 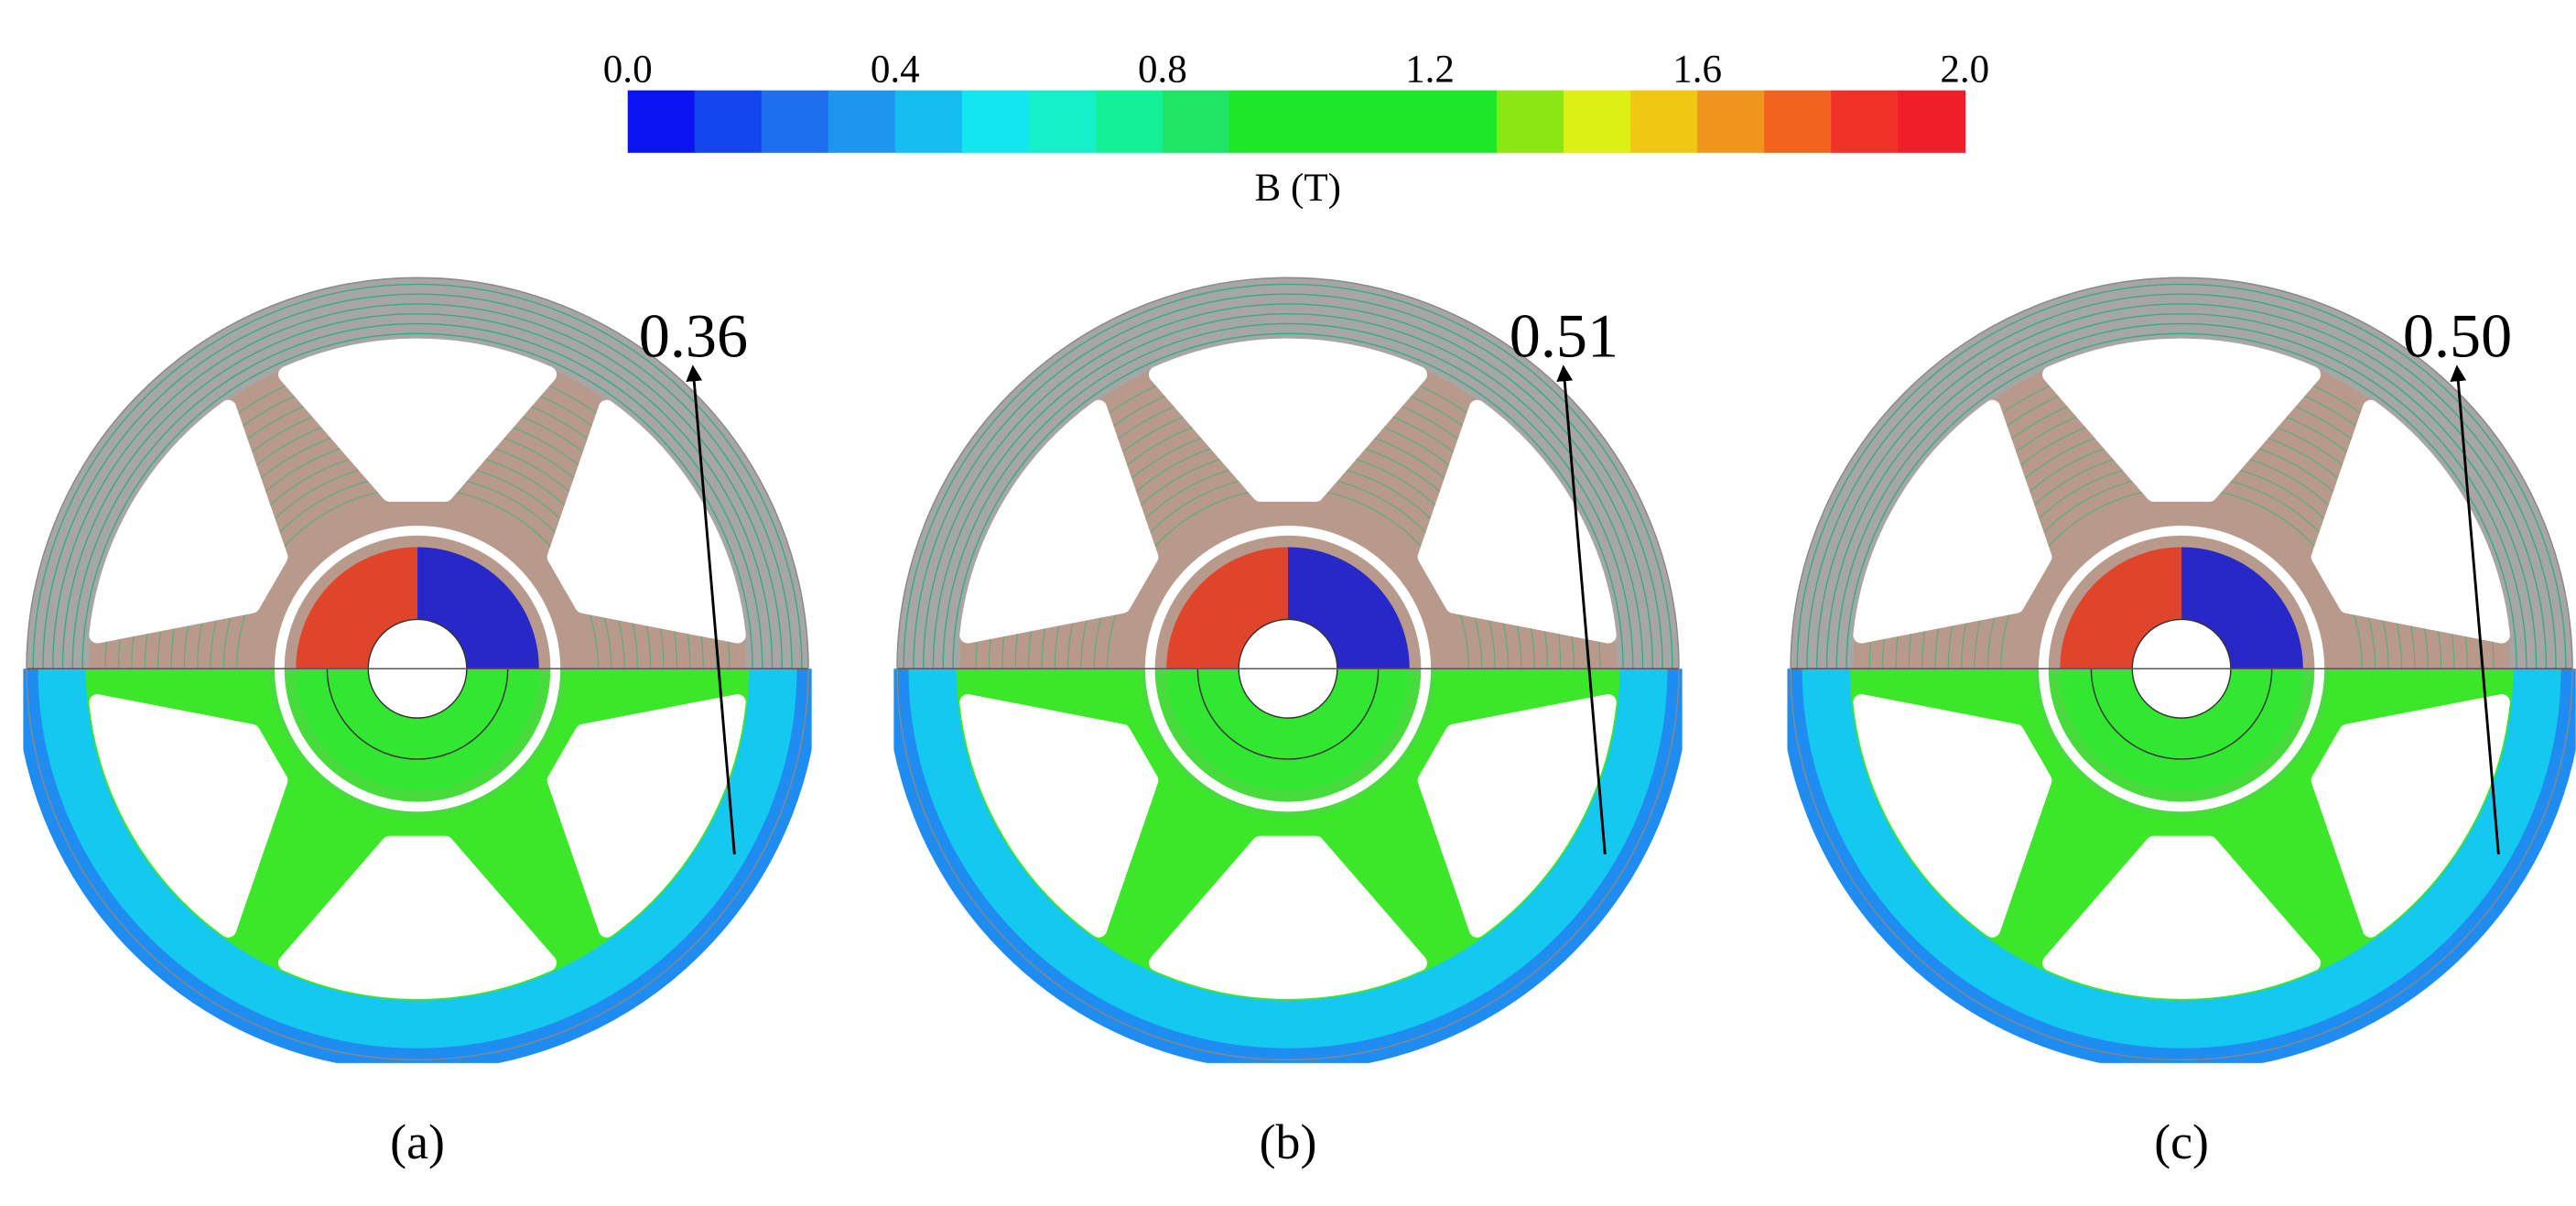 What do you see at coordinates (1965, 70) in the screenshot?
I see `colorbar-tick-label: 2.0` at bounding box center [1965, 70].